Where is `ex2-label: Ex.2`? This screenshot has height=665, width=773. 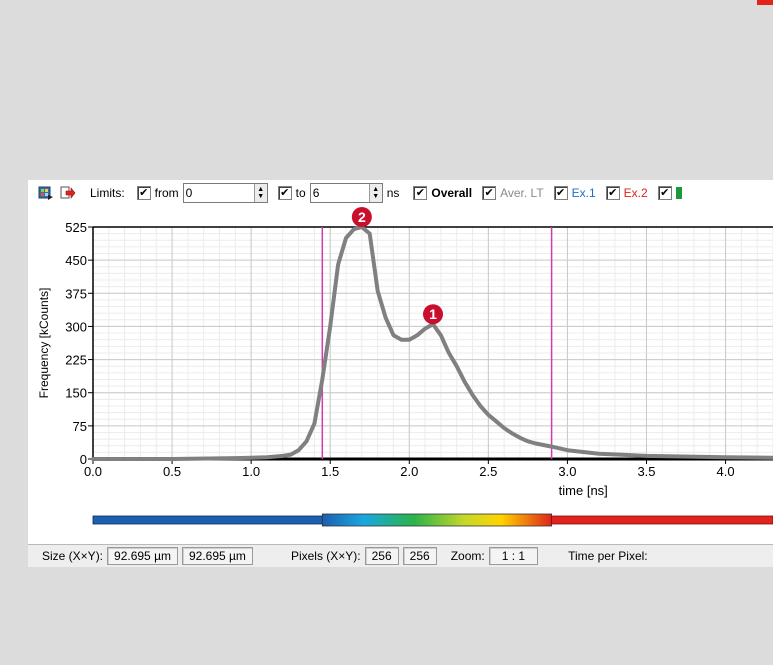
ex2-label: Ex.2 is located at coordinates (635, 193).